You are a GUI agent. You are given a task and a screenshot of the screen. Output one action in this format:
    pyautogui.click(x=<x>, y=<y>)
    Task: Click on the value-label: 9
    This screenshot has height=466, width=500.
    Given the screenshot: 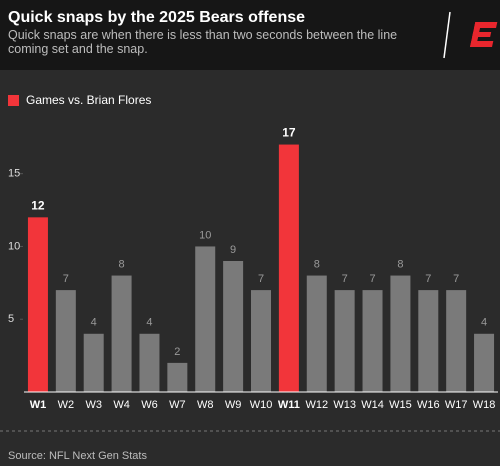 What is the action you would take?
    pyautogui.click(x=233, y=250)
    